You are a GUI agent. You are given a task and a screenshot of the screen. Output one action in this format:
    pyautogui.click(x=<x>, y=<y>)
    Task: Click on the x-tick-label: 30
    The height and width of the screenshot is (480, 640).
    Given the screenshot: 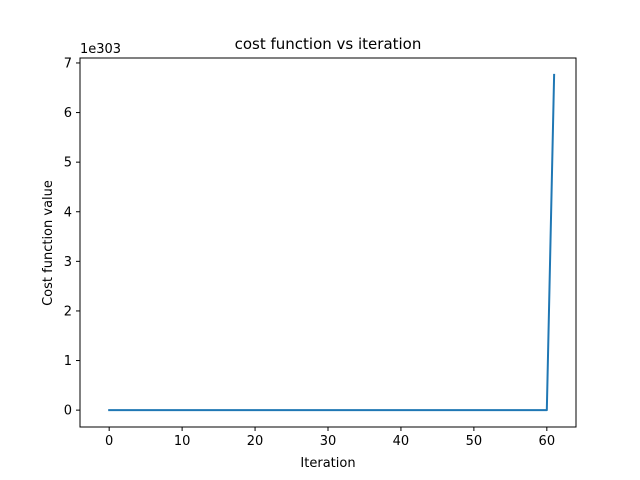 What is the action you would take?
    pyautogui.click(x=328, y=441)
    